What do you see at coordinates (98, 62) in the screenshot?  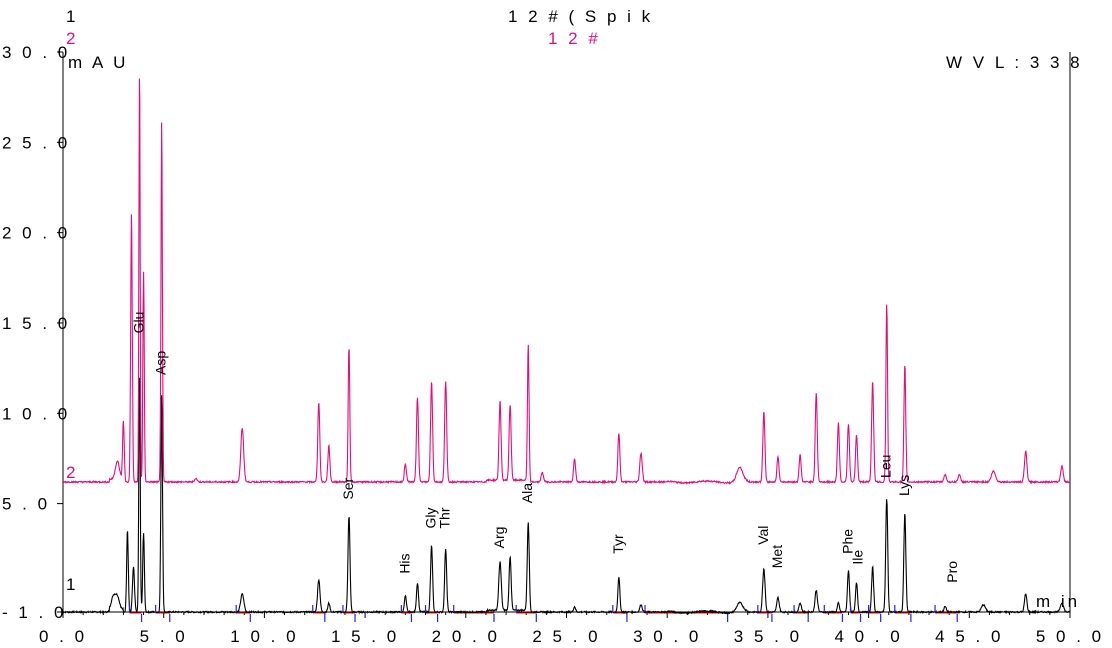 I see `y-unit-label: m A U` at bounding box center [98, 62].